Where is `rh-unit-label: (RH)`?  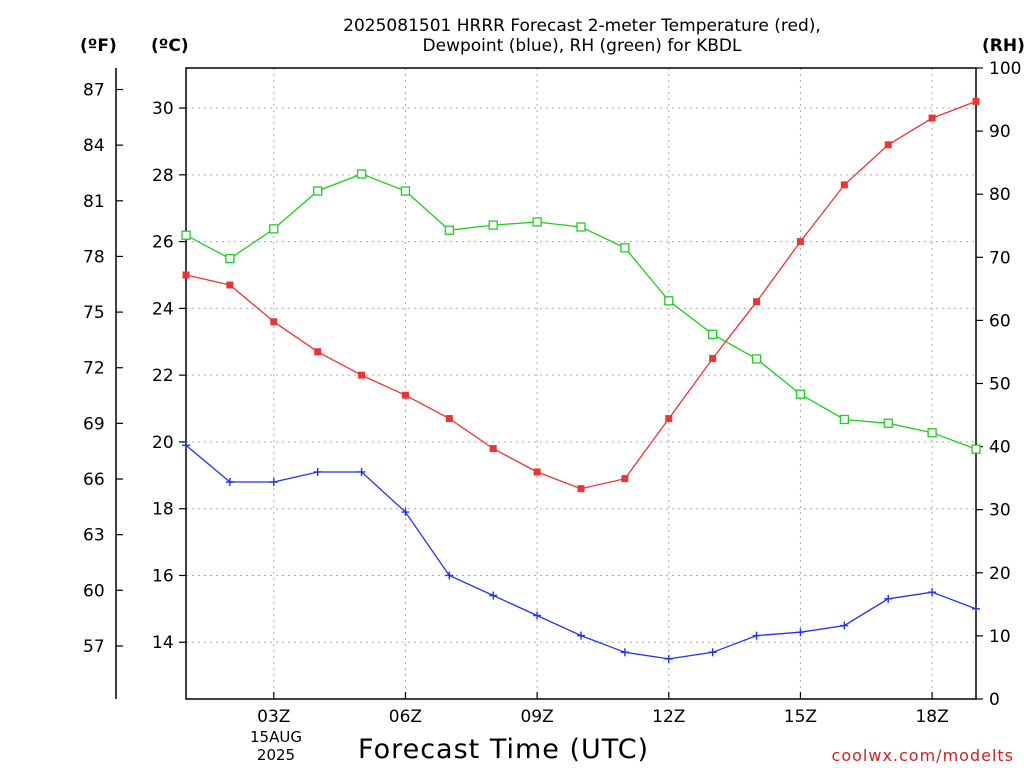
rh-unit-label: (RH) is located at coordinates (1003, 46).